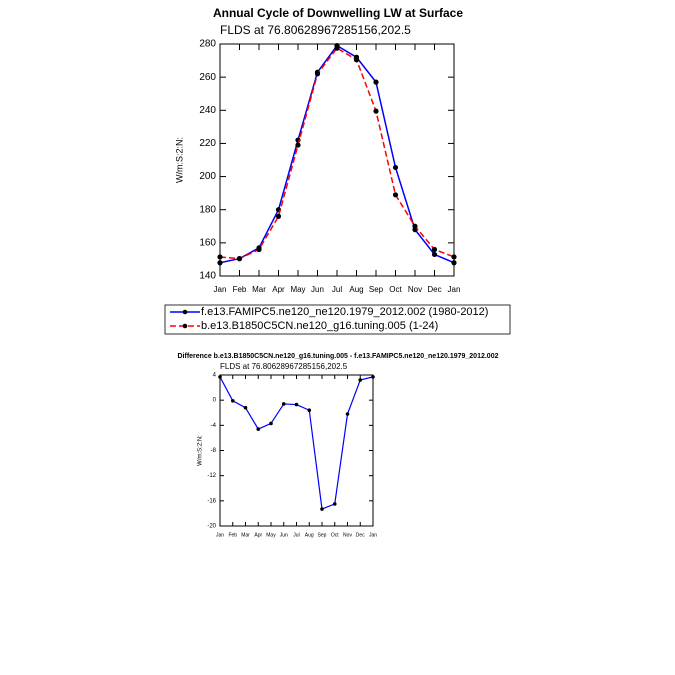  Describe the element at coordinates (207, 110) in the screenshot. I see `y-tick-label: 240` at that location.